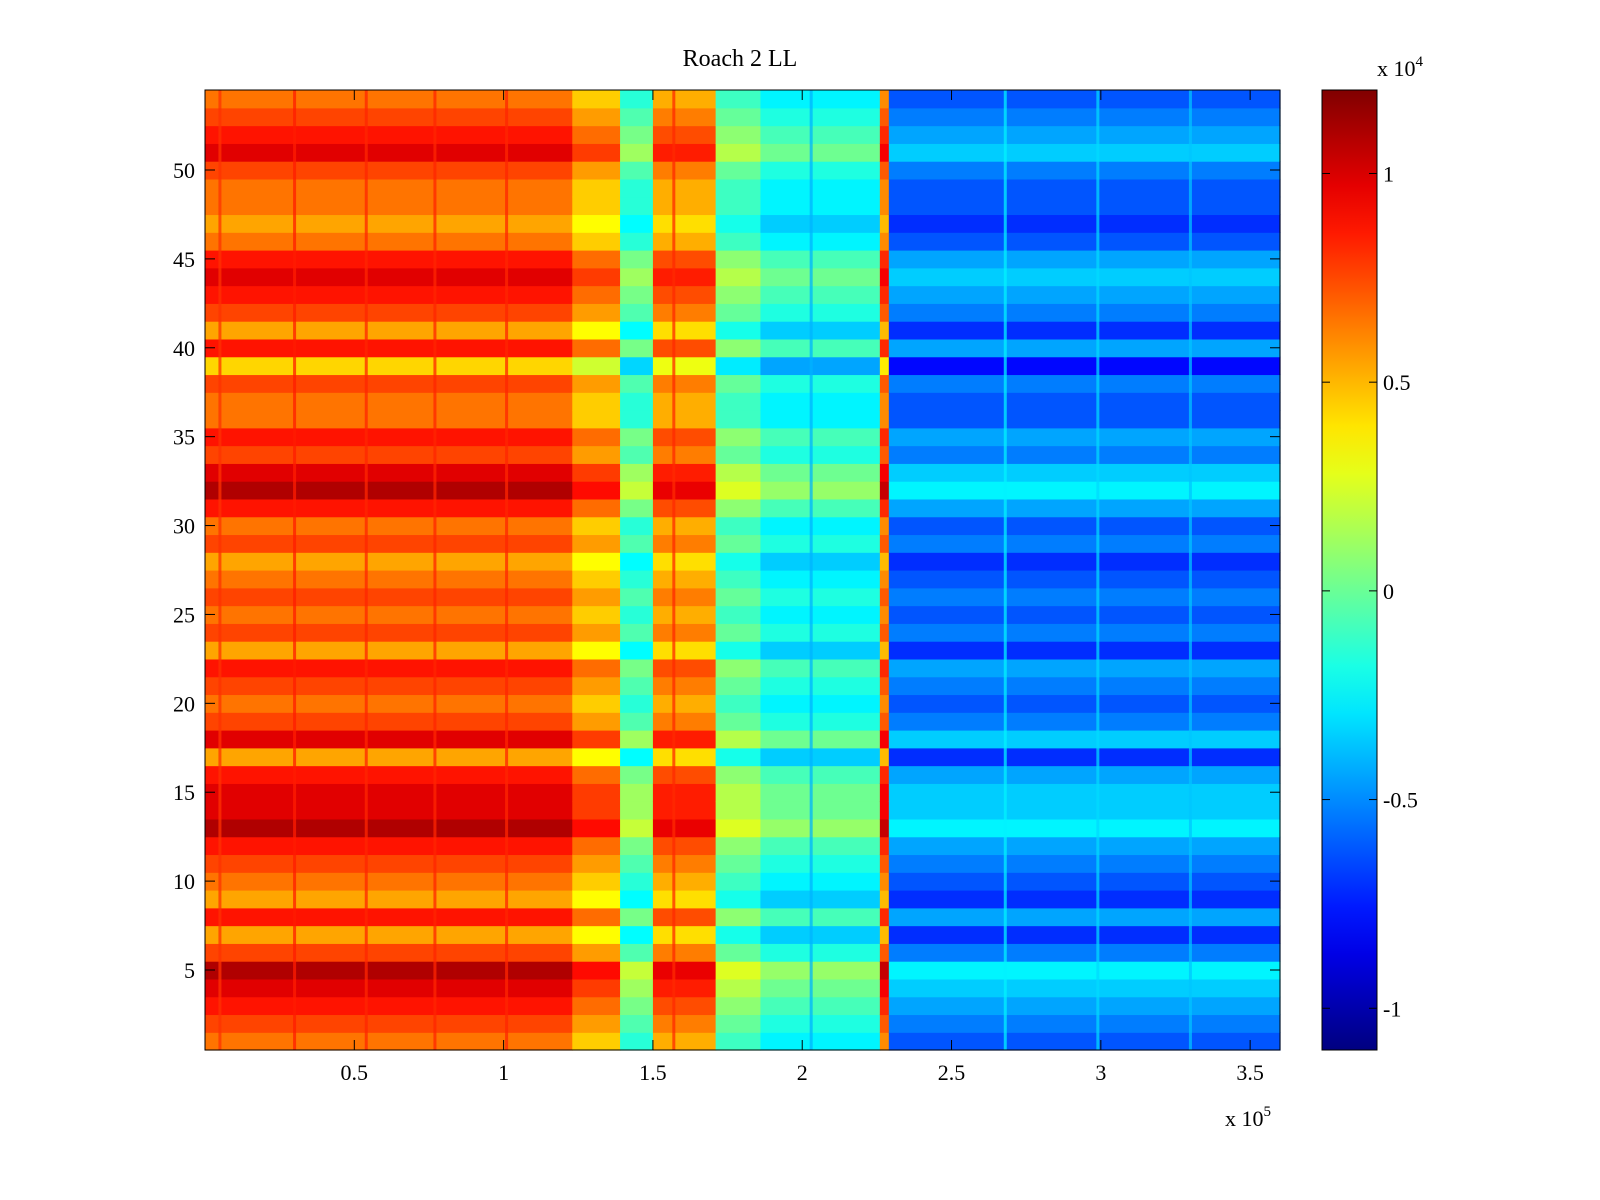 The width and height of the screenshot is (1600, 1200). What do you see at coordinates (355, 1072) in the screenshot?
I see `x-tick-label: 0.5` at bounding box center [355, 1072].